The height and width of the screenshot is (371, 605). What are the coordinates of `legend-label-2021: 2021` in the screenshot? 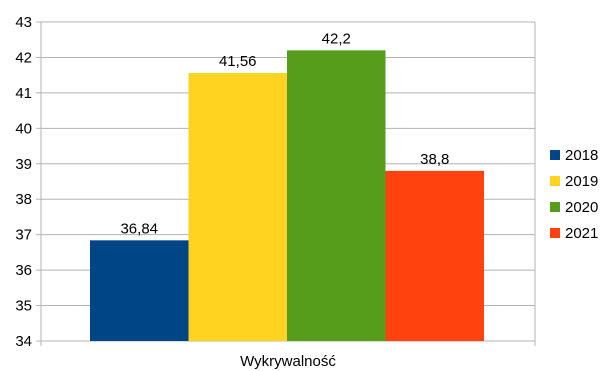 It's located at (581, 233).